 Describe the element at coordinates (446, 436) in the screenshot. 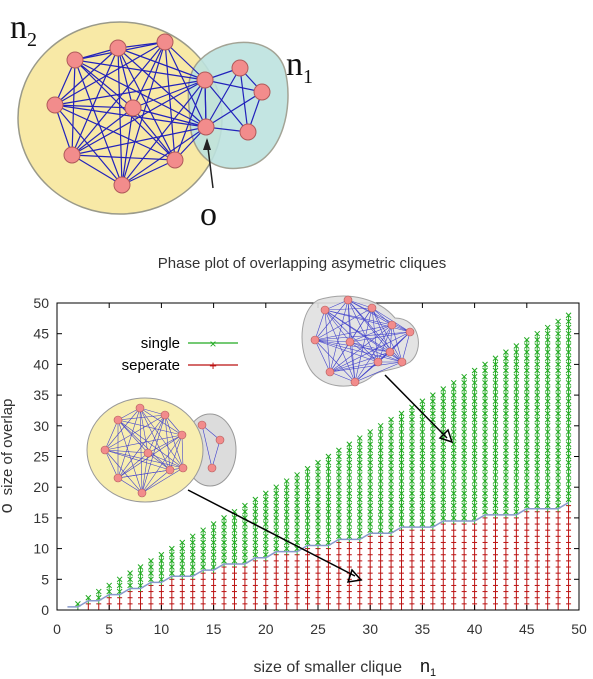

I see `arrow-to-single-head` at that location.